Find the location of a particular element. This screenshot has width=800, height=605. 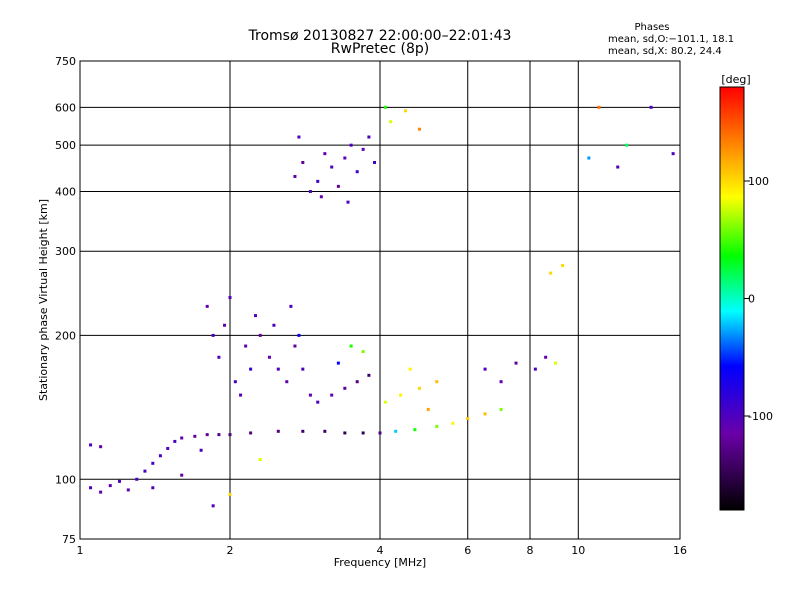

y-tick-label: 75 is located at coordinates (69, 539).